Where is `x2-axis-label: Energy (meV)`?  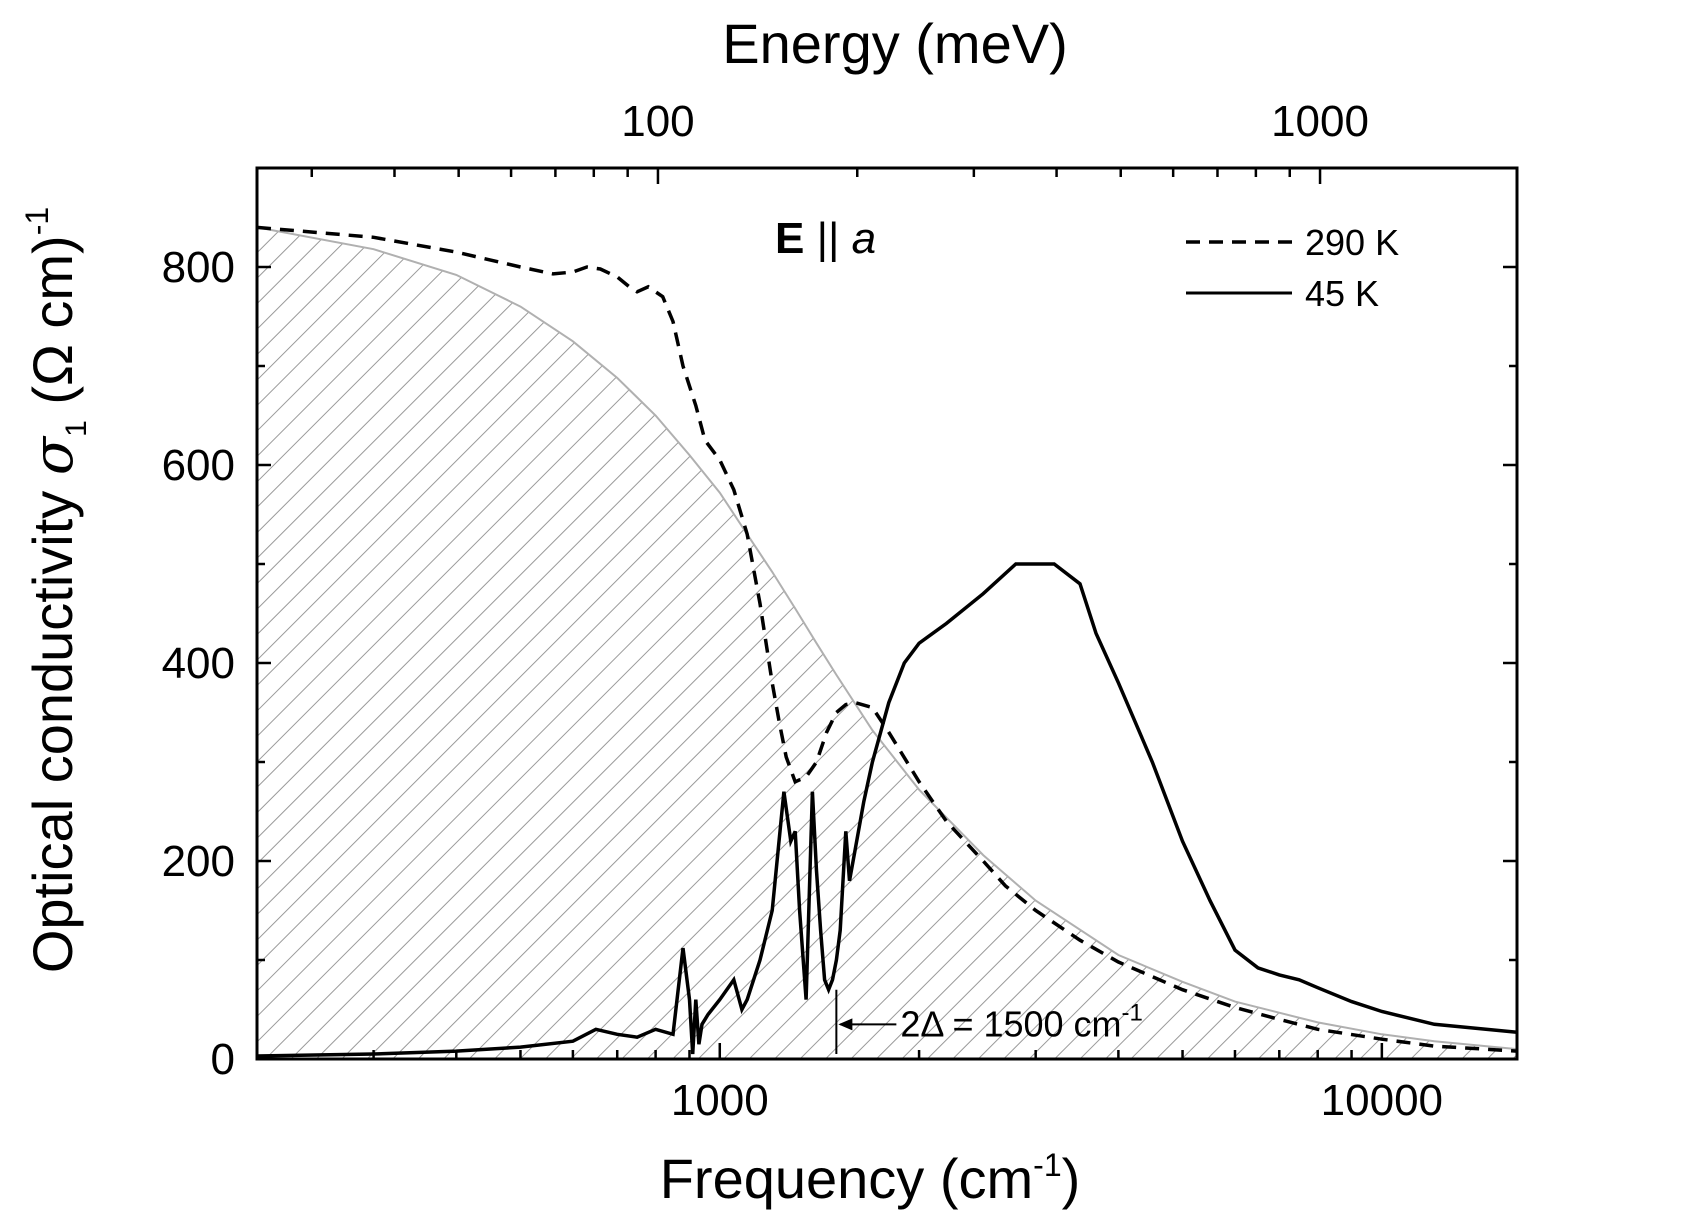
x2-axis-label: Energy (meV) is located at coordinates (894, 43).